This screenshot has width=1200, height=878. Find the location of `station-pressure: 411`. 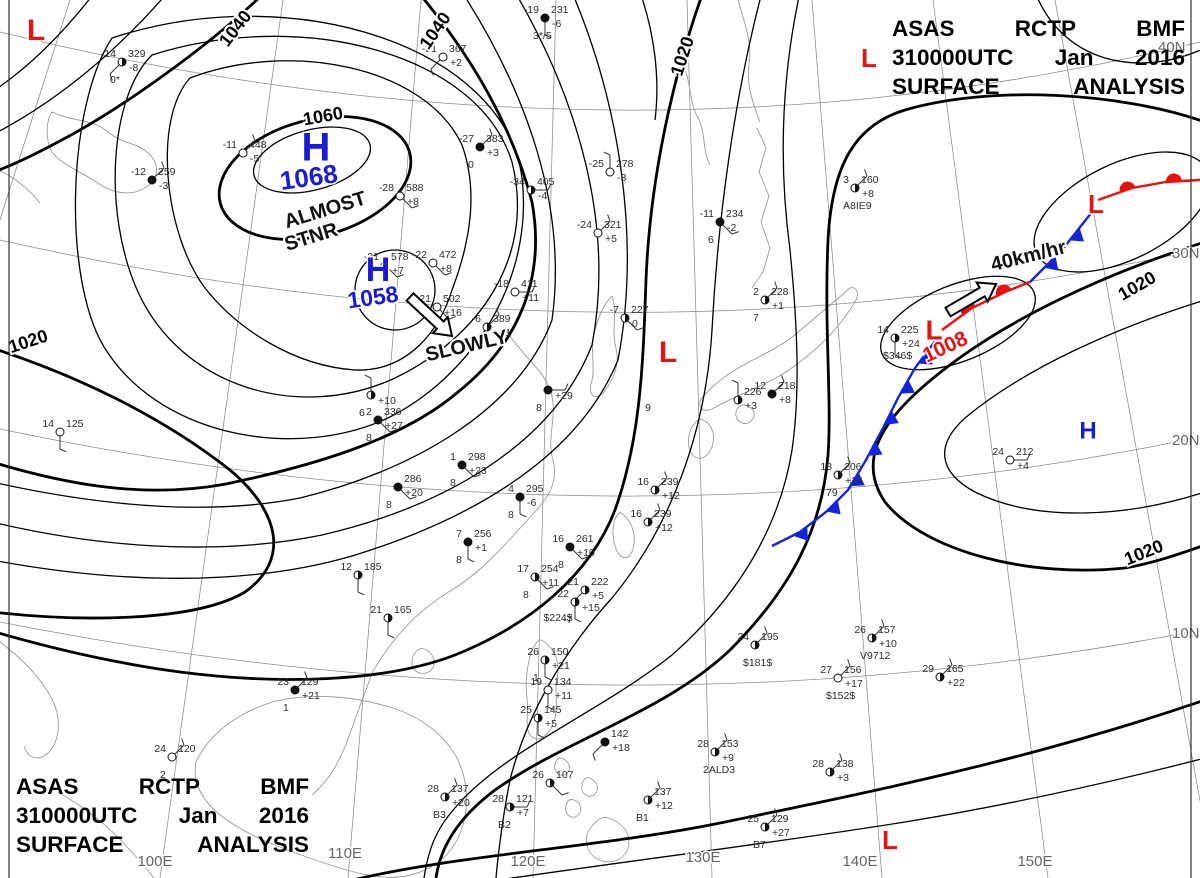

station-pressure: 411 is located at coordinates (529, 284).